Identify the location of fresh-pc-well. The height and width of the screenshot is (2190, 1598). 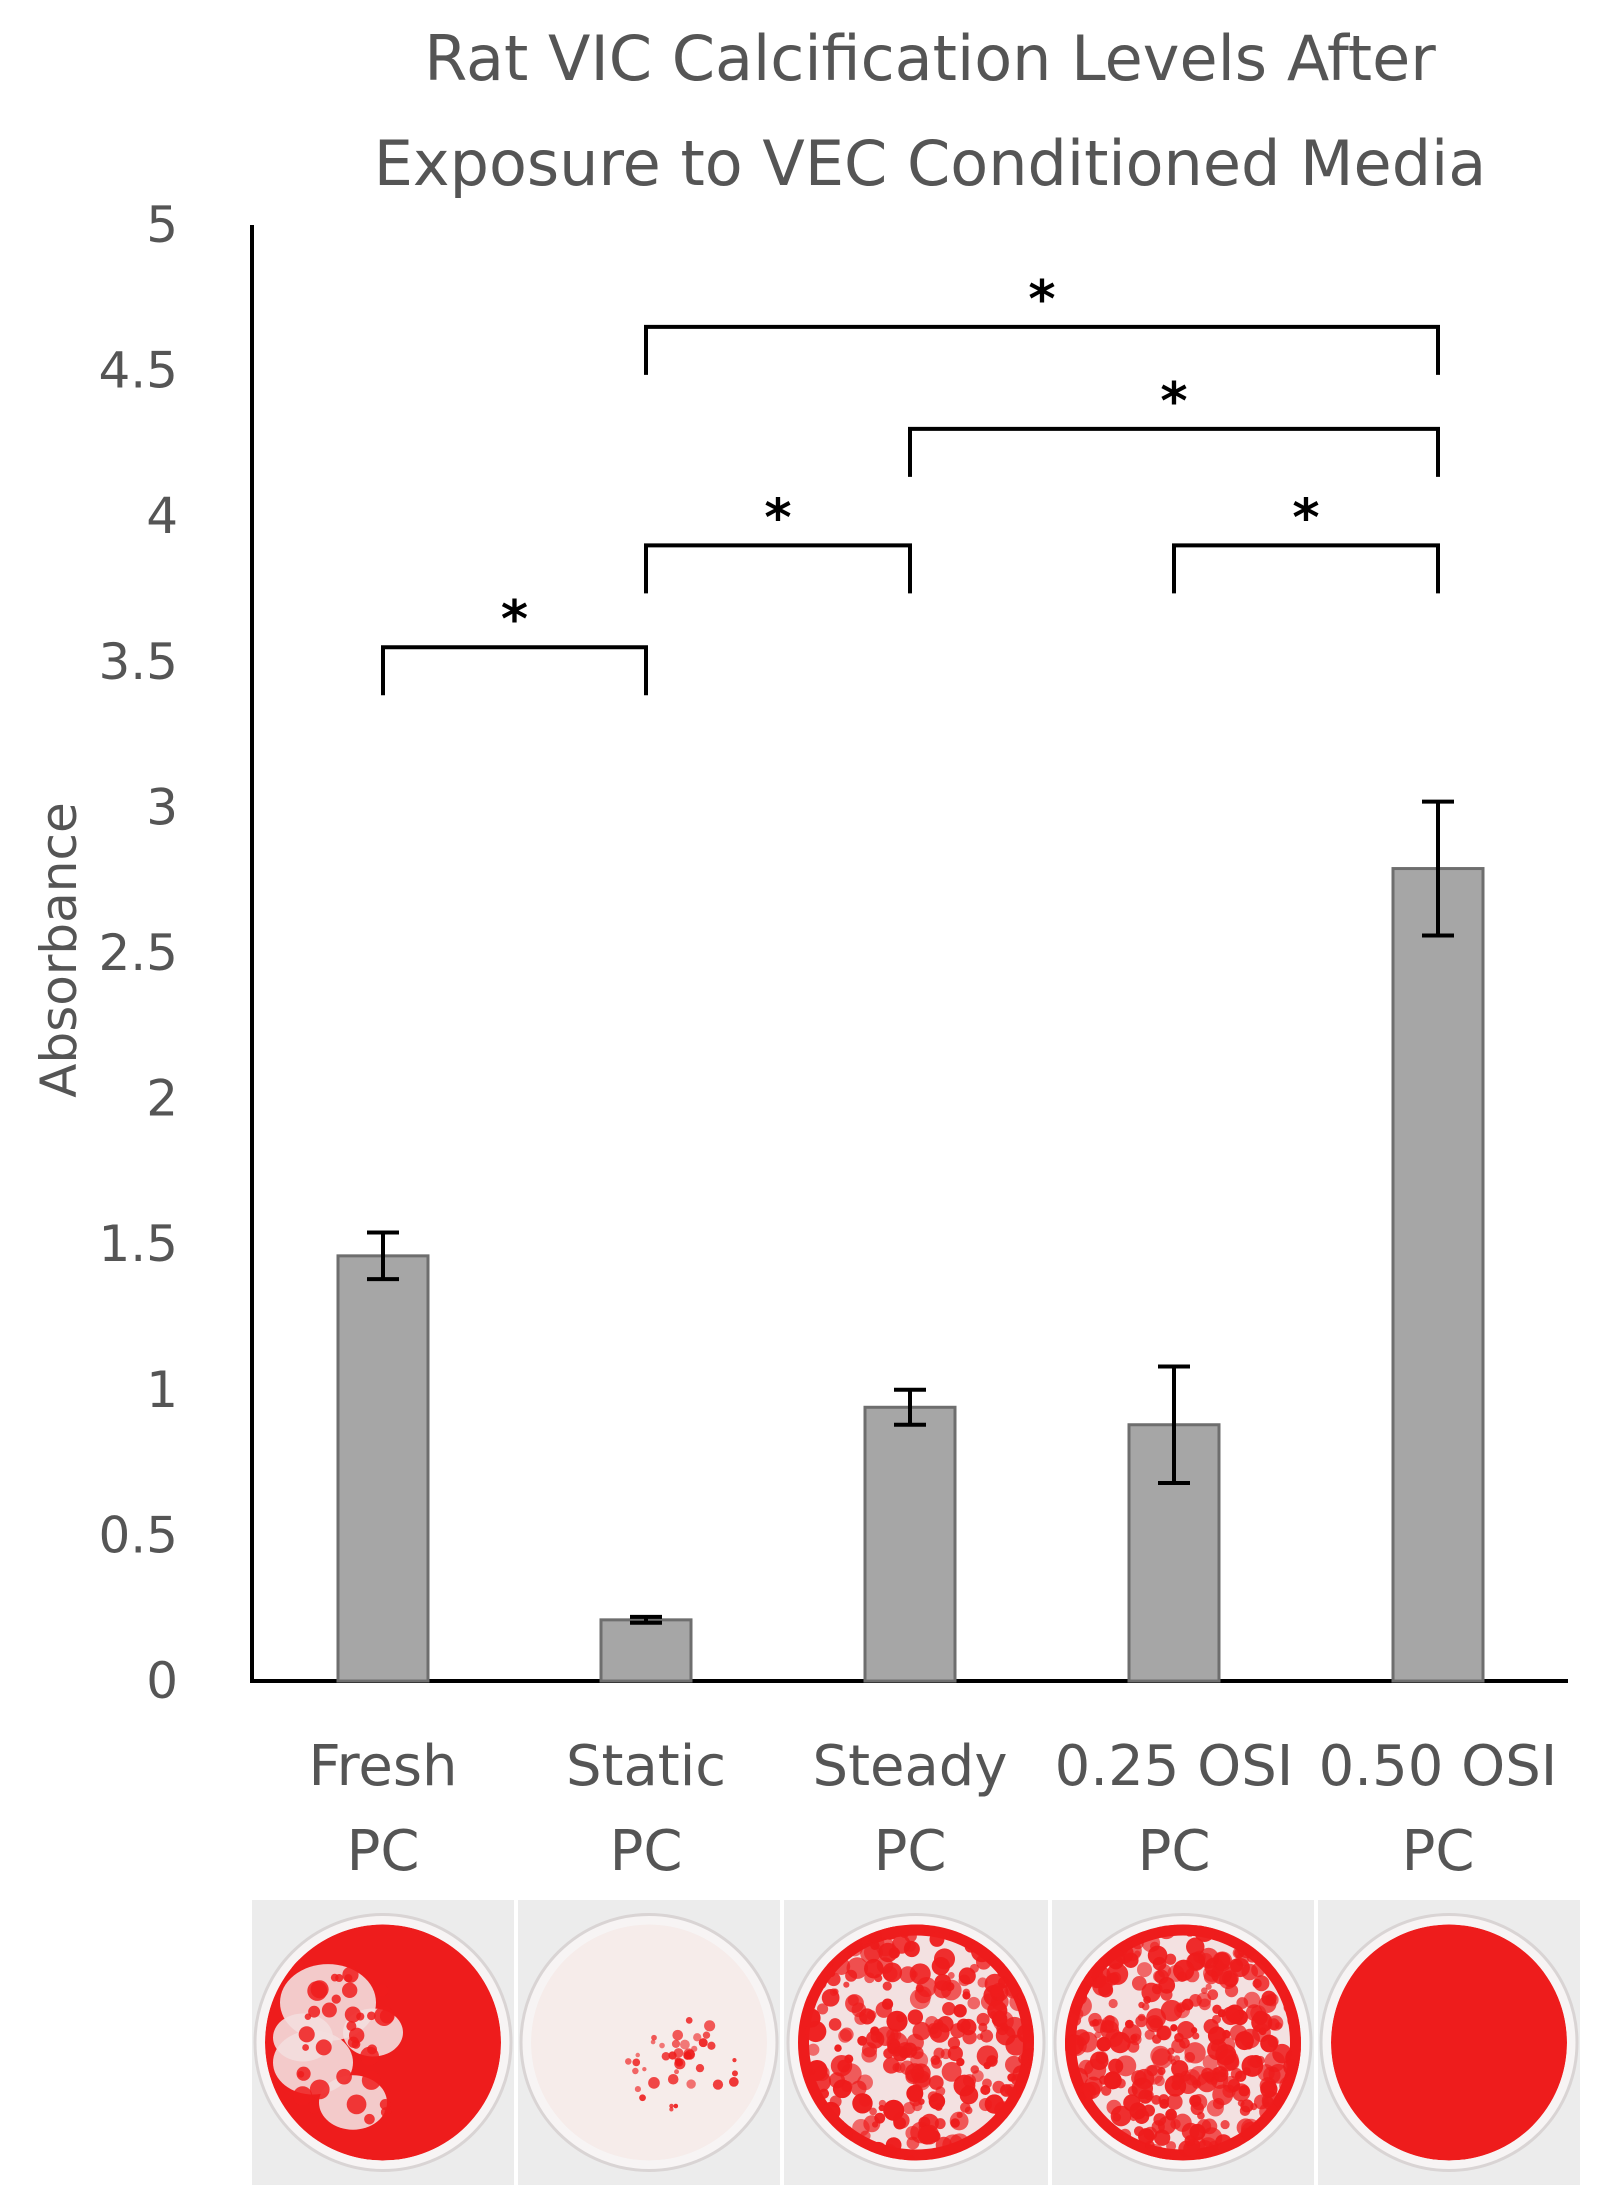
(383, 2042).